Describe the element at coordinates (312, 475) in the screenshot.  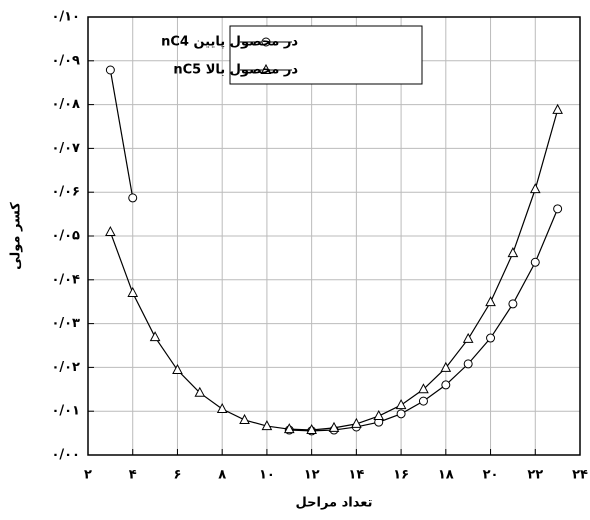
I see `x-tick-label: ۱۲` at that location.